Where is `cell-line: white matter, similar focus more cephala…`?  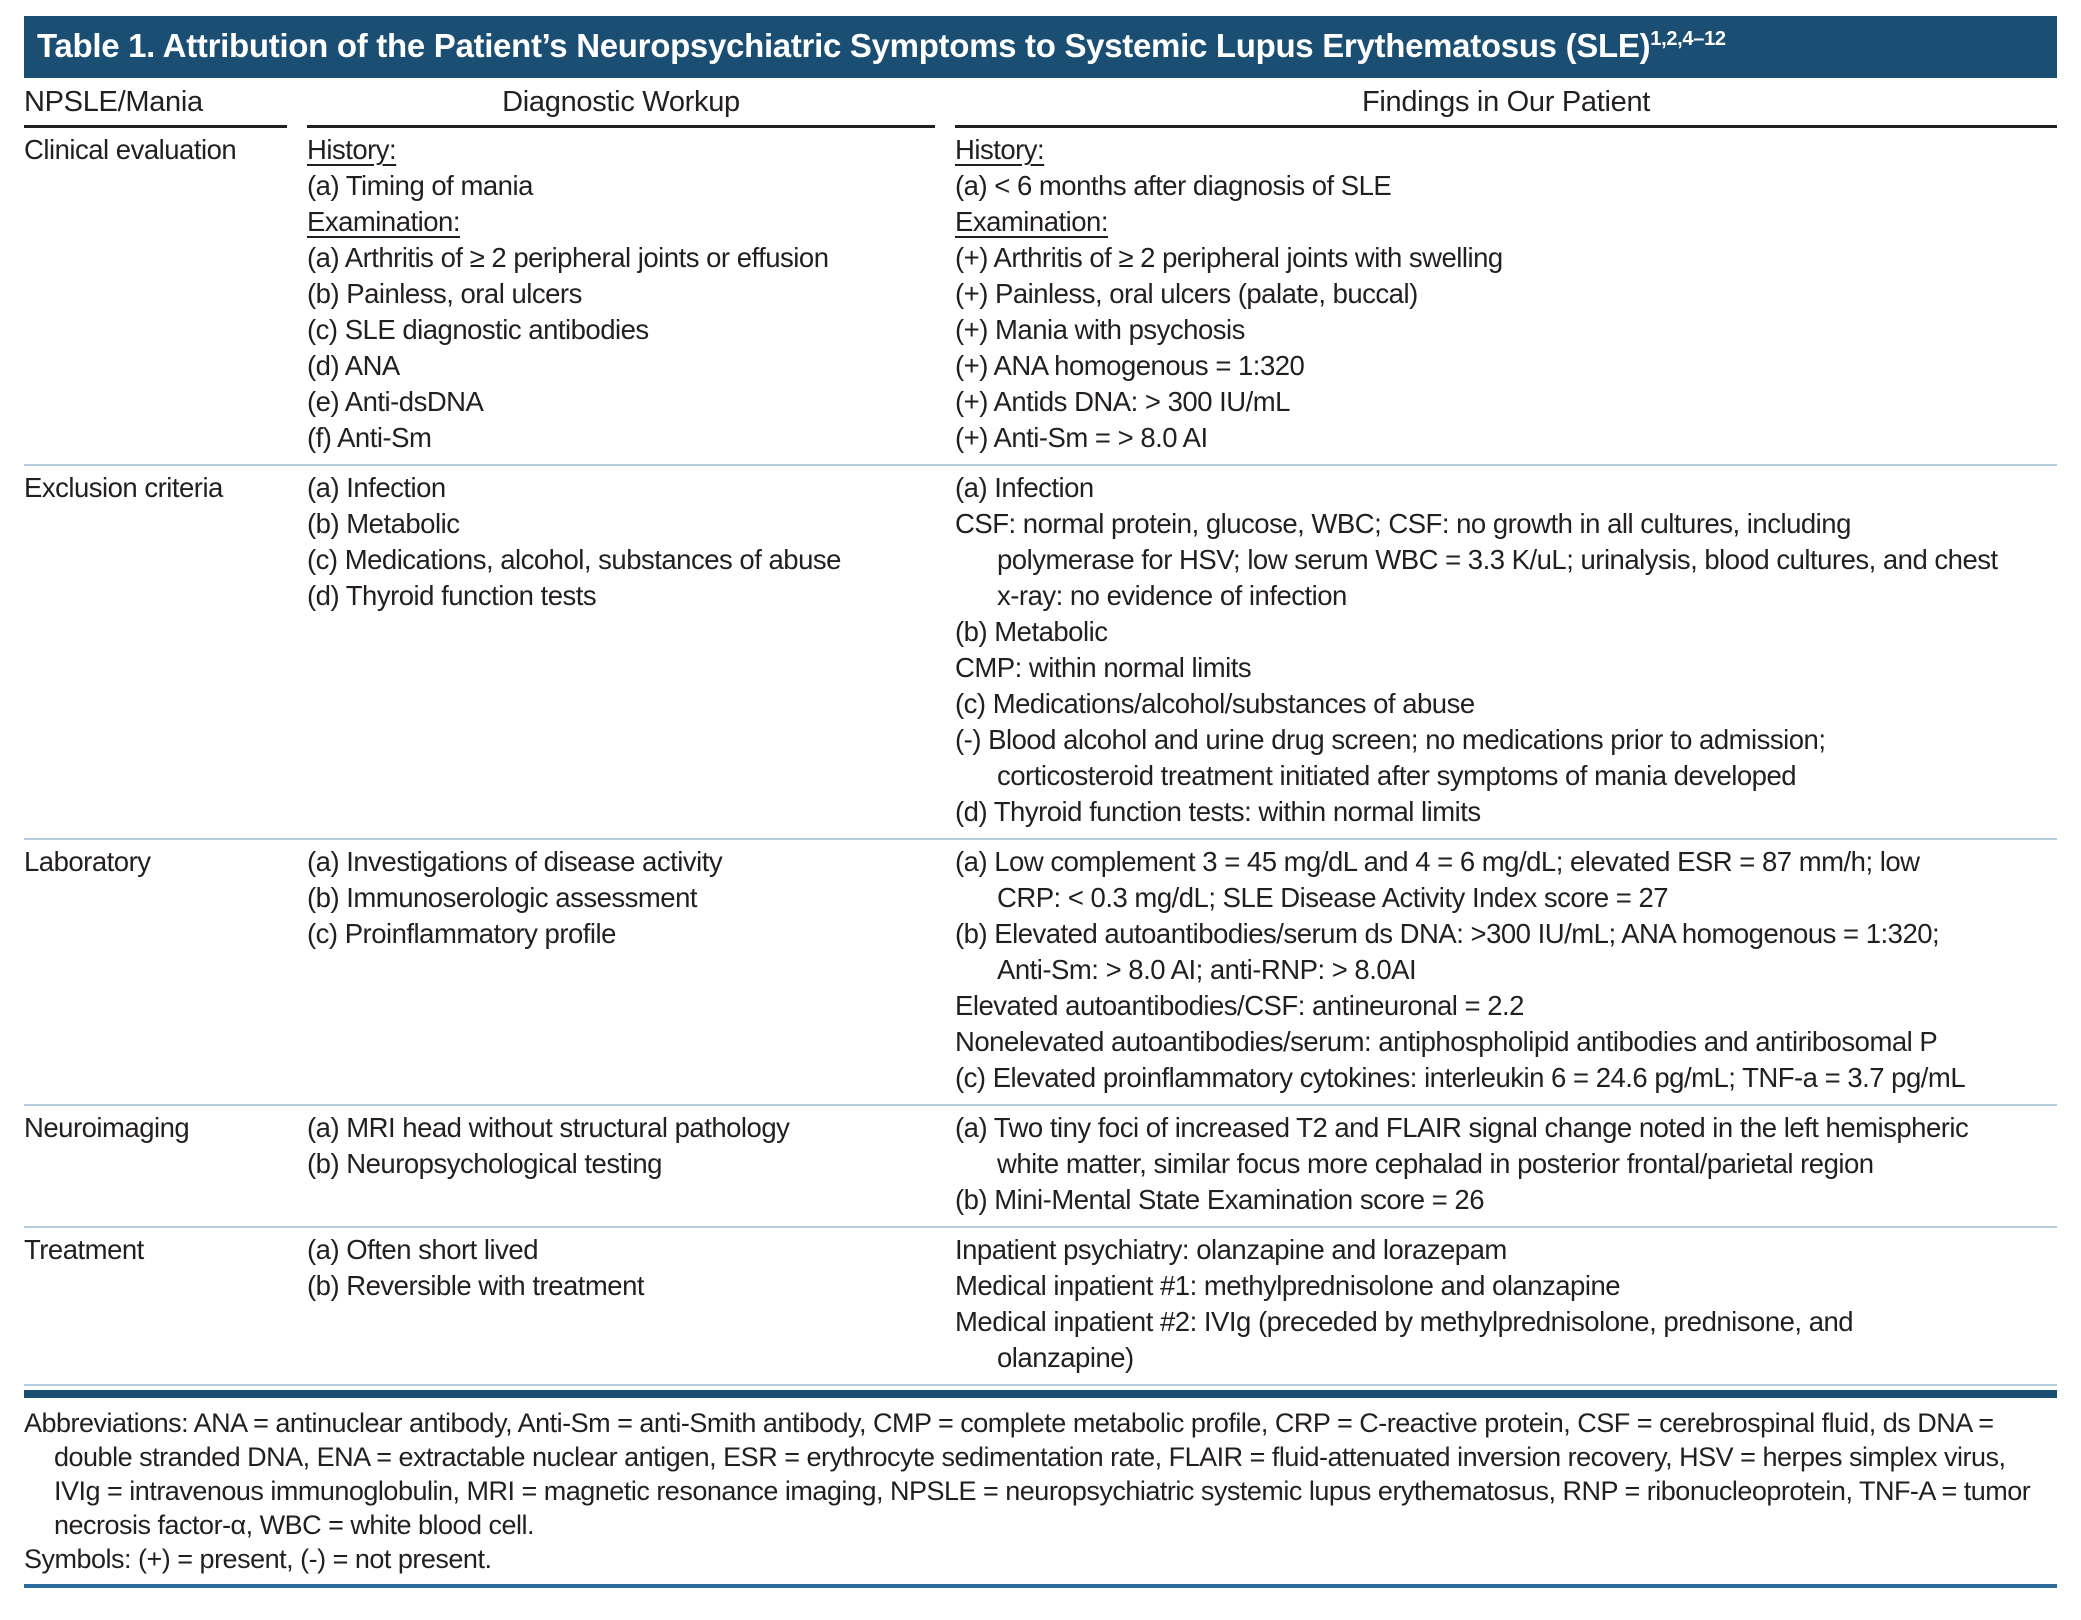
cell-line: white matter, similar focus more cephala… is located at coordinates (1435, 1163).